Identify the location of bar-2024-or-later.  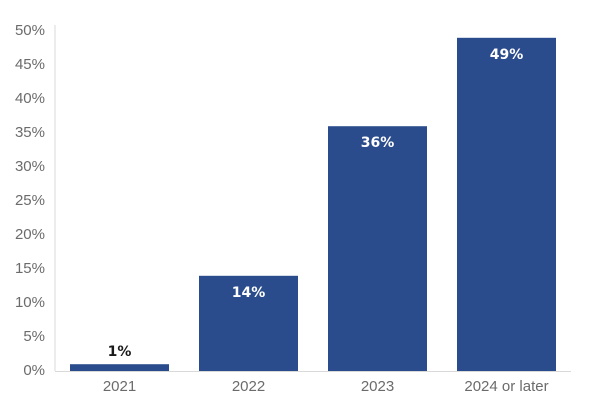
(506, 204).